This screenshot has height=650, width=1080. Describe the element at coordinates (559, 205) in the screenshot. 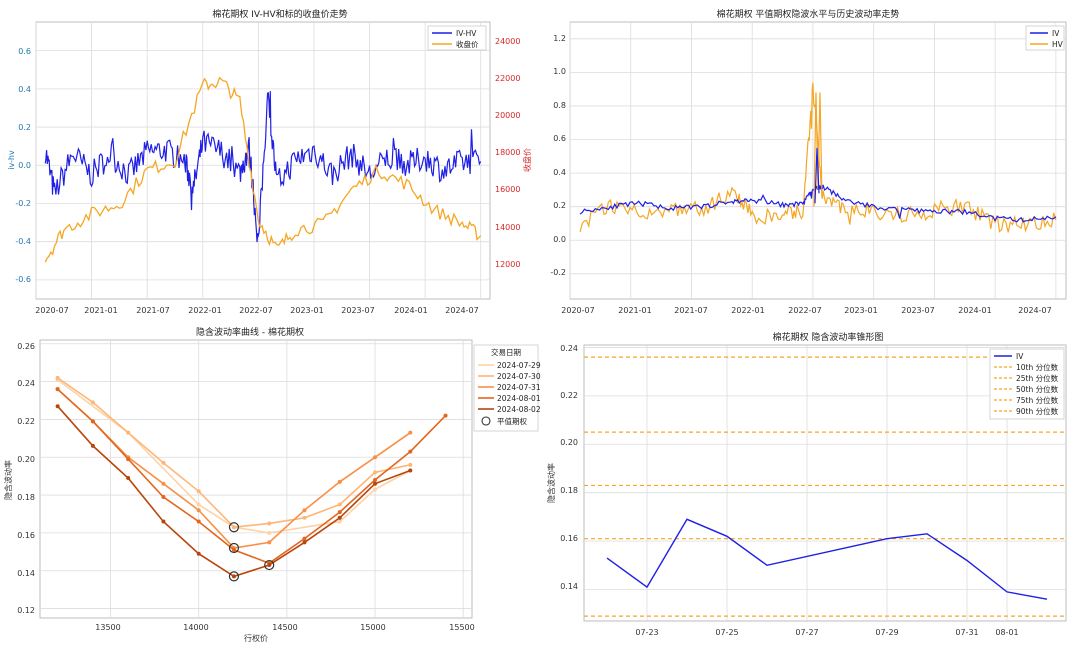

I see `y-tick: 0.2` at that location.